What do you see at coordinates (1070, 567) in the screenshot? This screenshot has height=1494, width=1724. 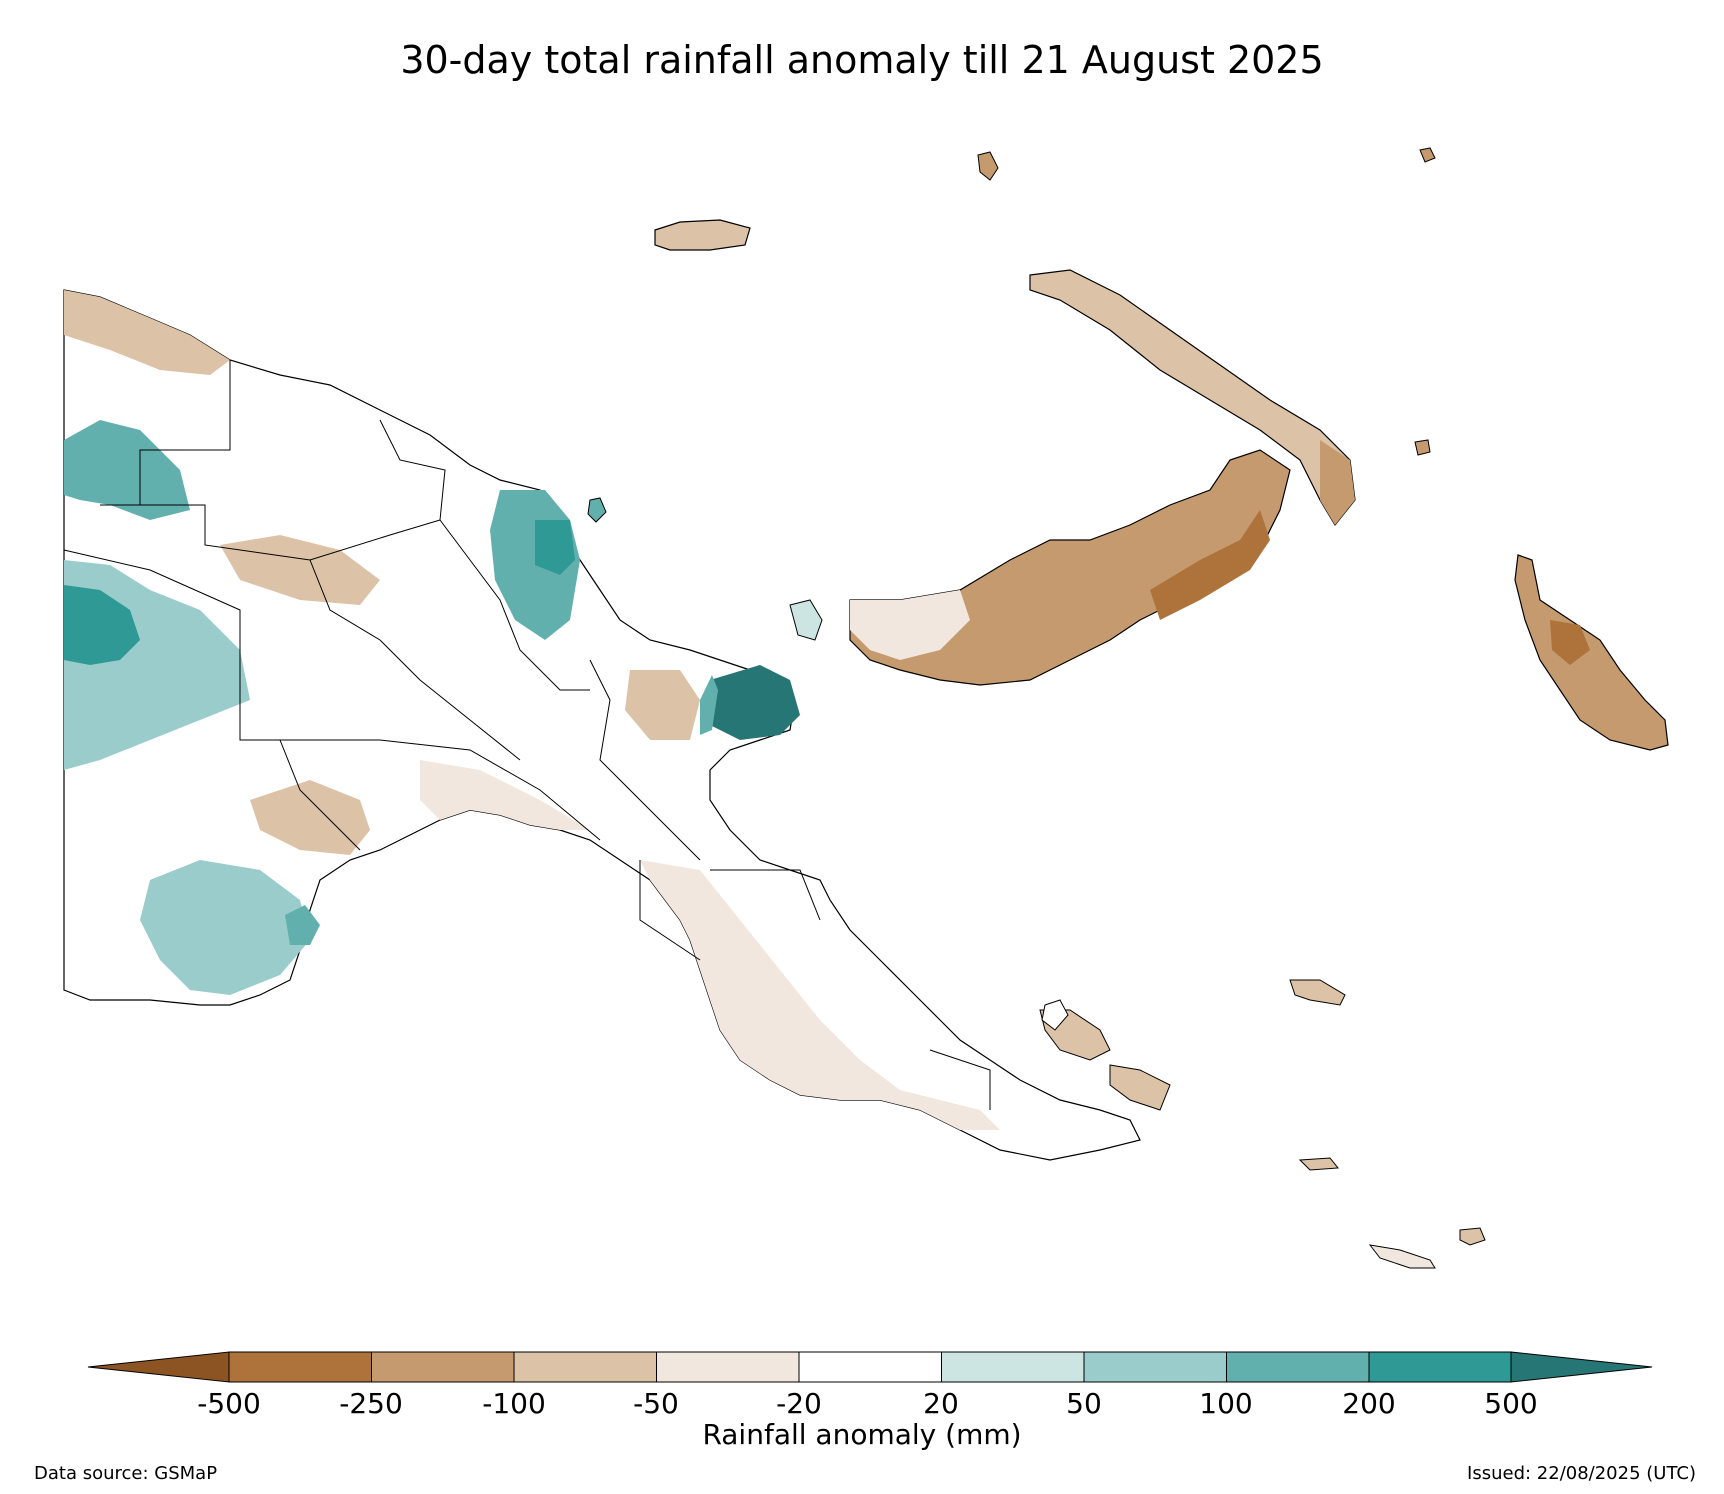 I see `new-britain` at bounding box center [1070, 567].